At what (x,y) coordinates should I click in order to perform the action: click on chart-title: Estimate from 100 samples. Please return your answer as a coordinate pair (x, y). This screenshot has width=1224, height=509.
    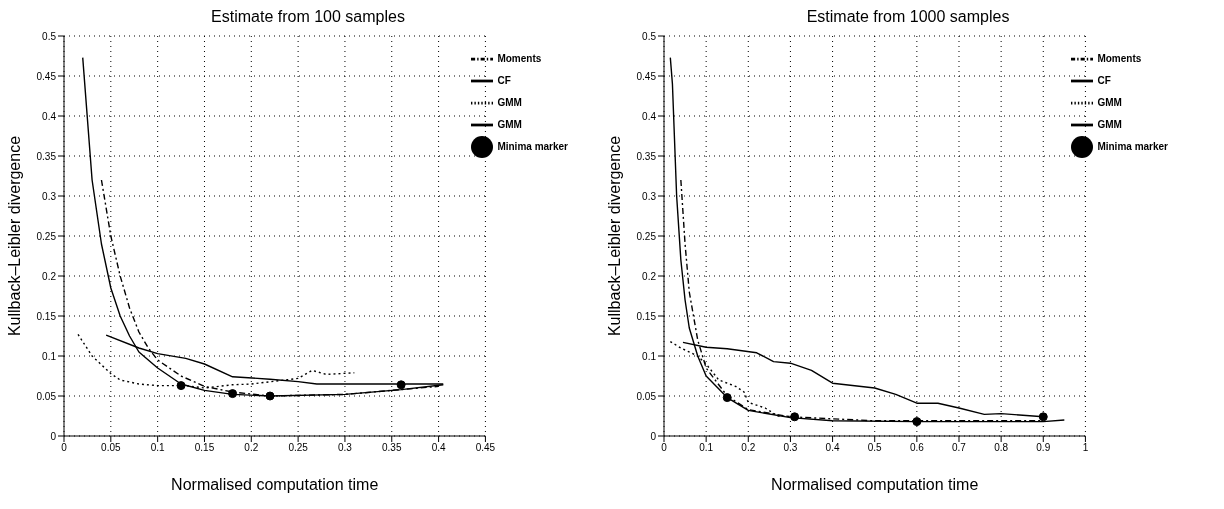
    Looking at the image, I should click on (308, 17).